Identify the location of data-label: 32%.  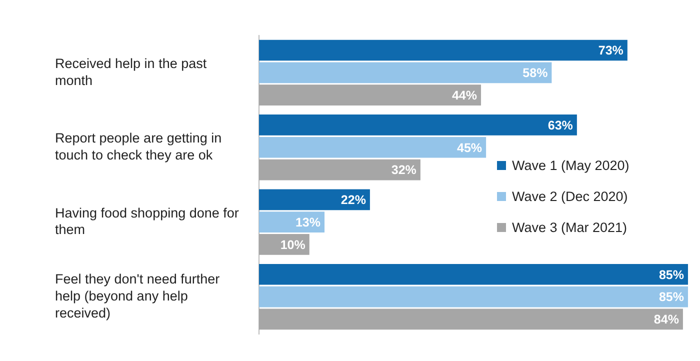
(403, 170).